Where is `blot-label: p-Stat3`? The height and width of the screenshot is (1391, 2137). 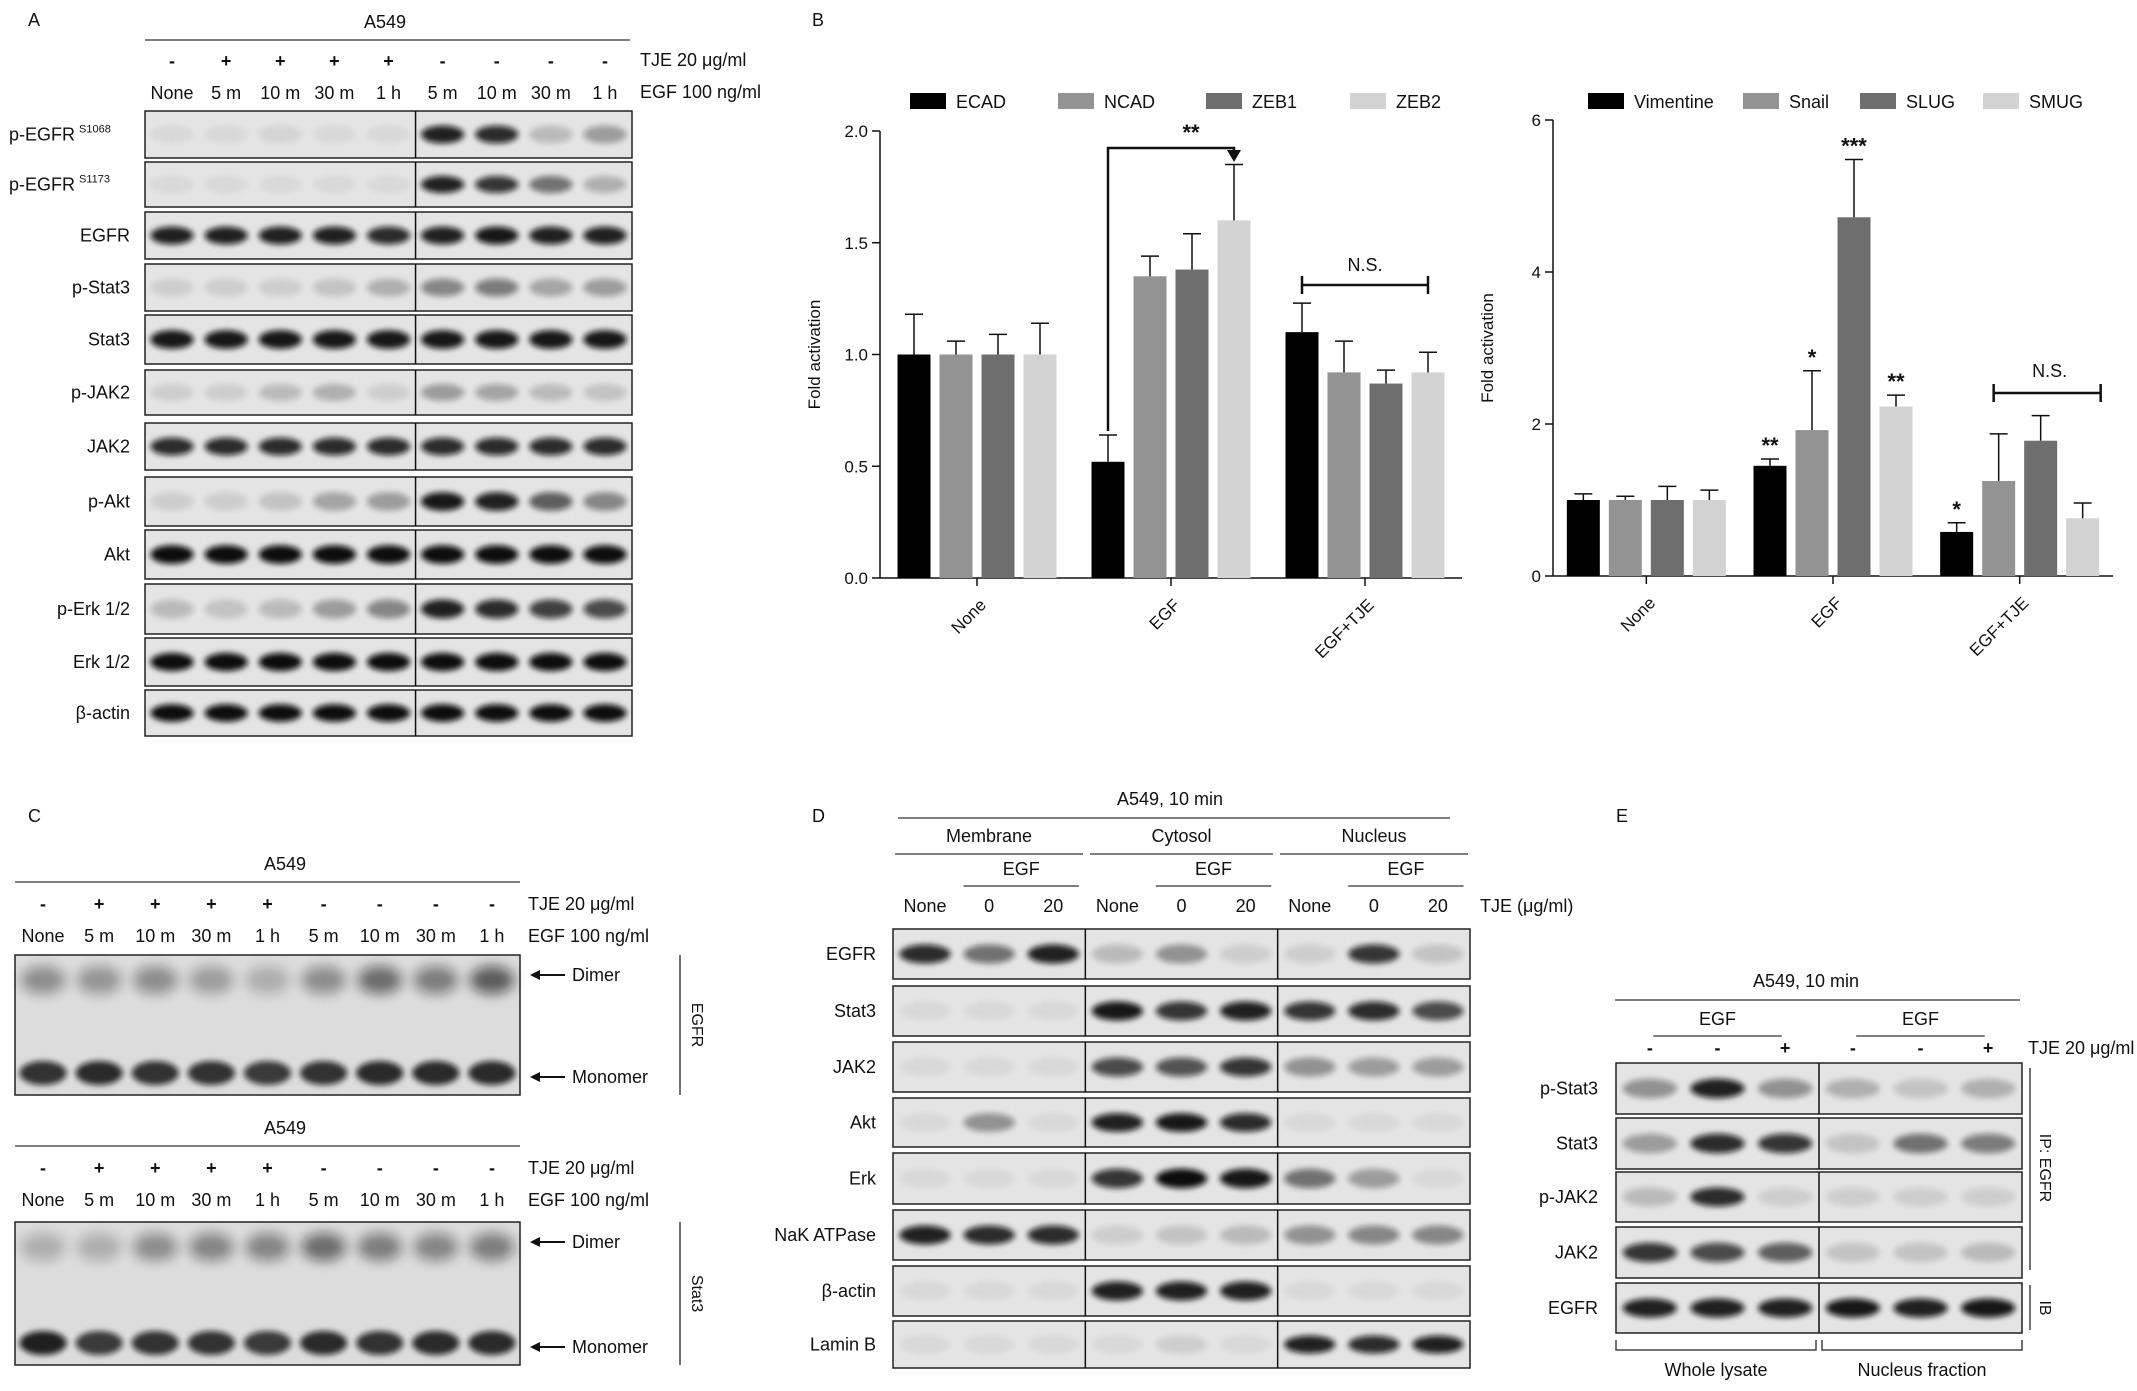
blot-label: p-Stat3 is located at coordinates (1569, 1089).